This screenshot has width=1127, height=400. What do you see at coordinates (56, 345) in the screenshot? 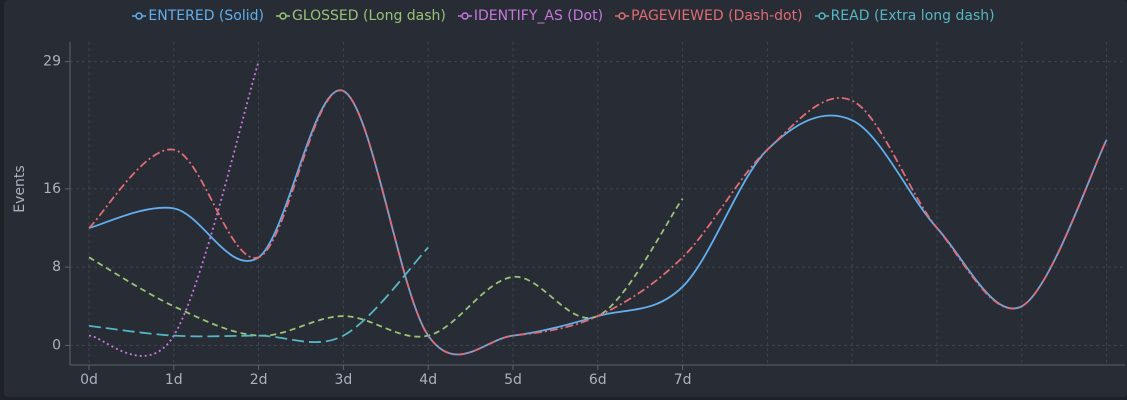
I see `y-tick-label: 0` at bounding box center [56, 345].